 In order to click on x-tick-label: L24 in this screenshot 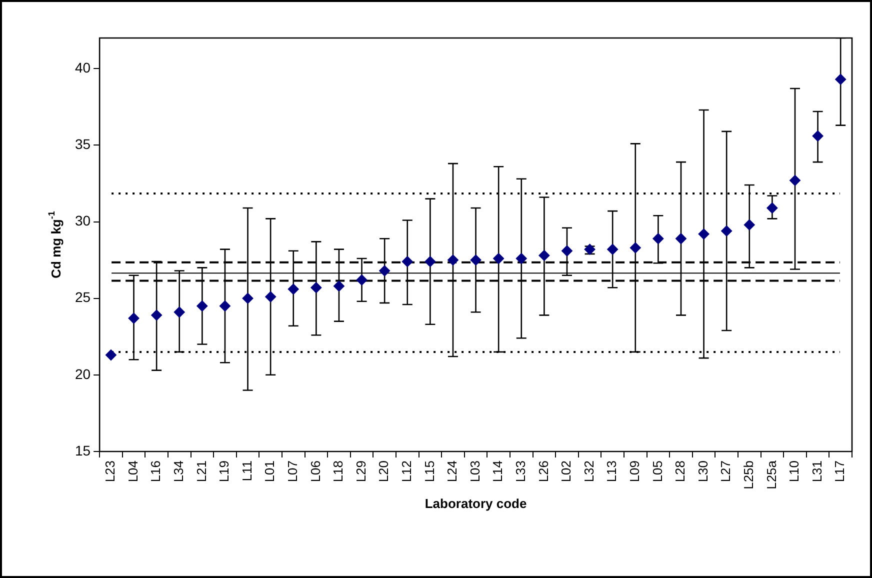, I will do `click(452, 471)`.